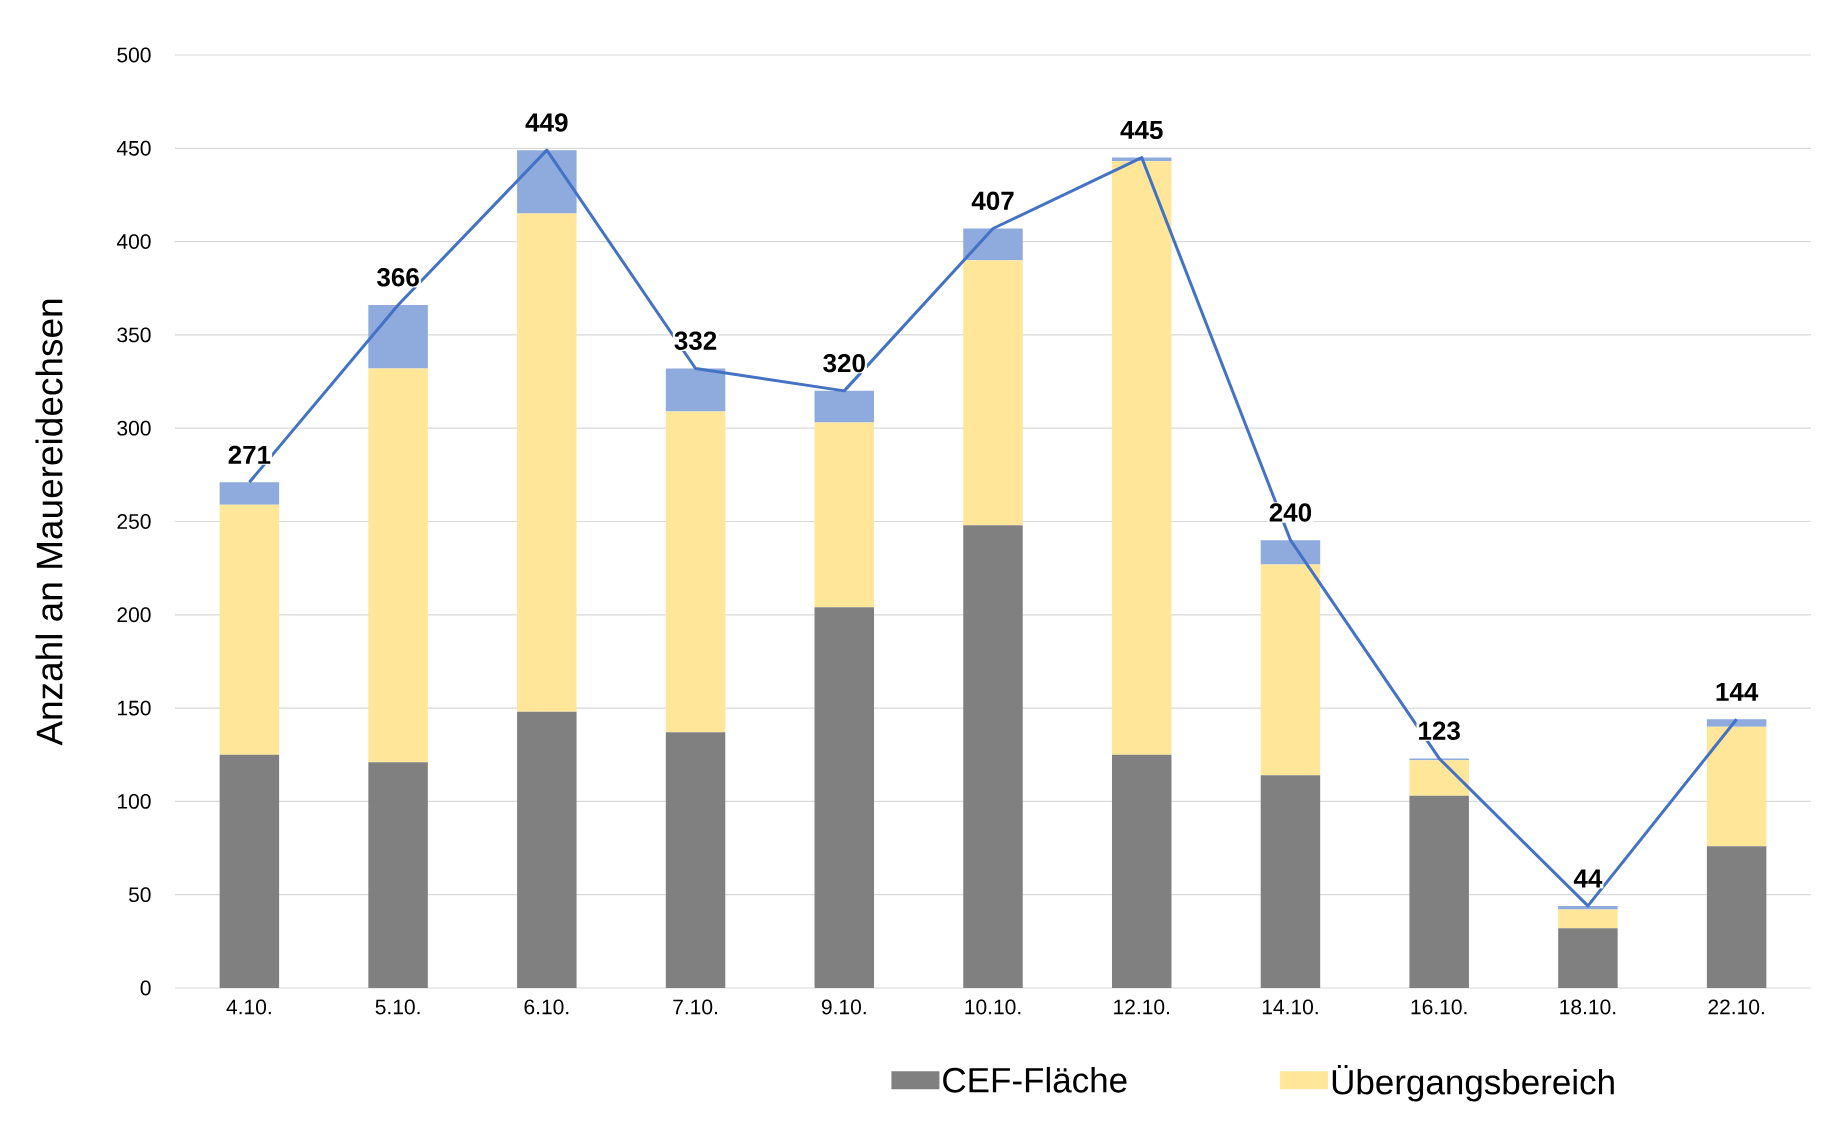 This screenshot has width=1834, height=1131. What do you see at coordinates (1439, 730) in the screenshot?
I see `data-label: 123` at bounding box center [1439, 730].